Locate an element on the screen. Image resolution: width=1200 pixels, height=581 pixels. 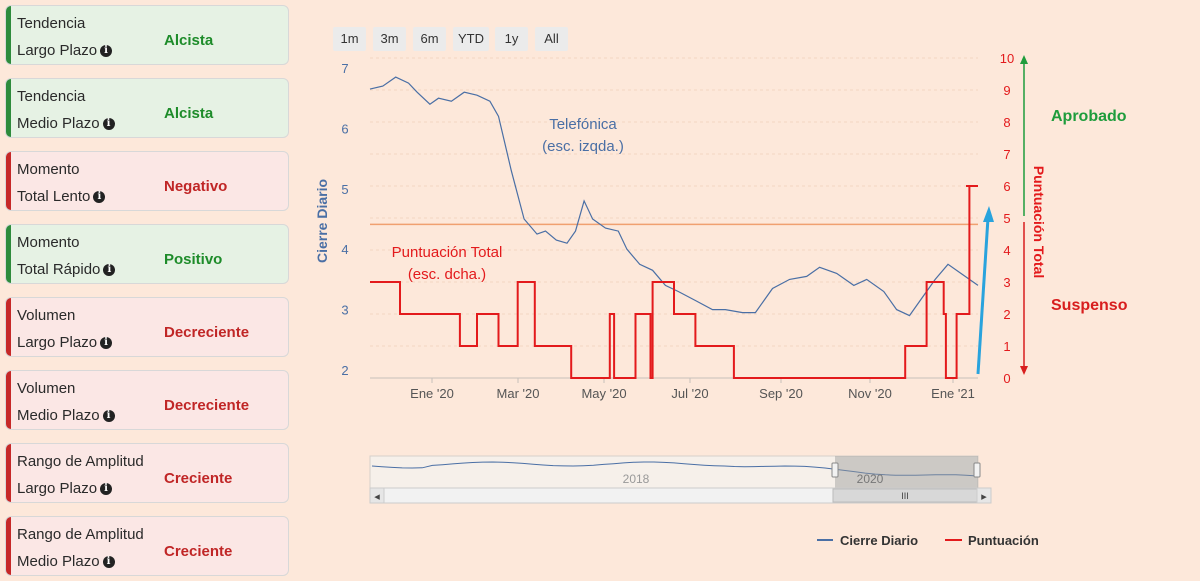
navigator-handle-right is located at coordinates (977, 470).